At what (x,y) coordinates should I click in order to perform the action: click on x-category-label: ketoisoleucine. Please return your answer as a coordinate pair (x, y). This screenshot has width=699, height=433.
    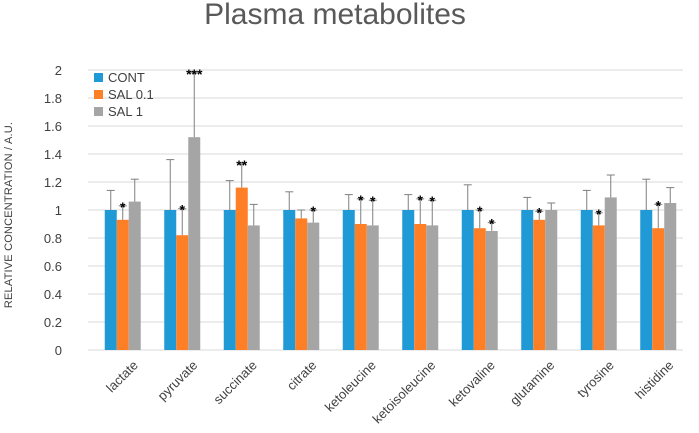
    Looking at the image, I should click on (404, 392).